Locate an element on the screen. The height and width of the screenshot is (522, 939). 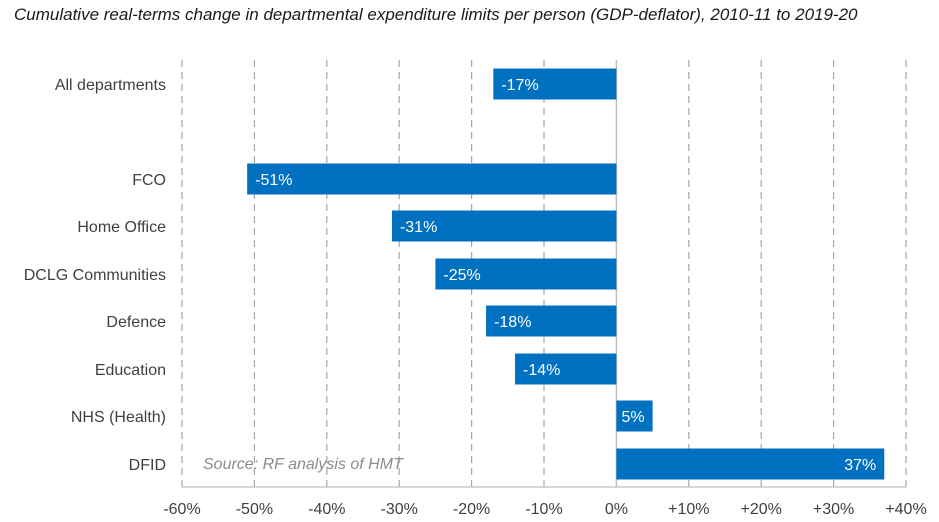
category-label: Home Office is located at coordinates (121, 227).